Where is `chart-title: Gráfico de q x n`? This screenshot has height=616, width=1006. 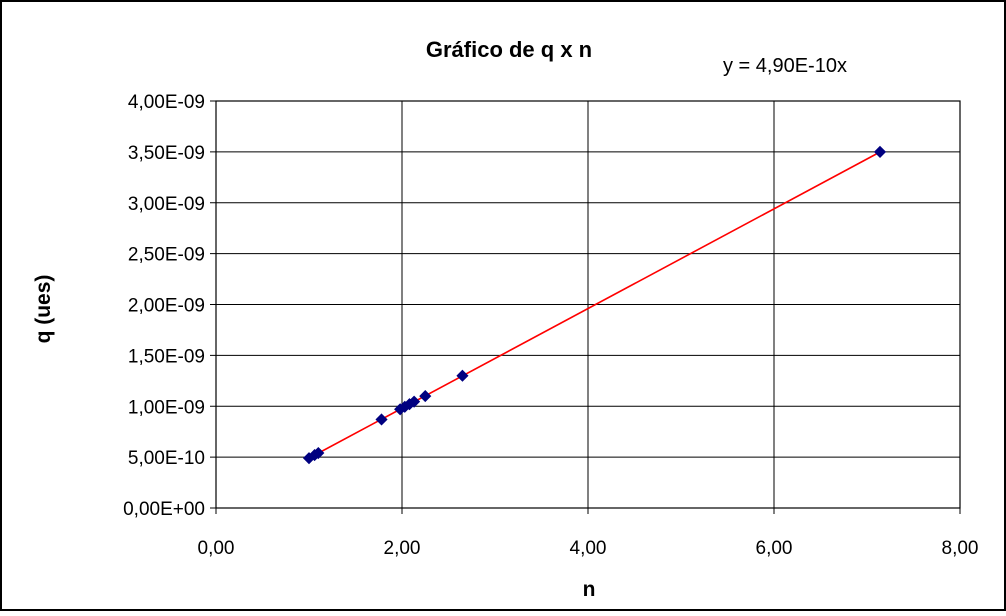
chart-title: Gráfico de q x n is located at coordinates (509, 49).